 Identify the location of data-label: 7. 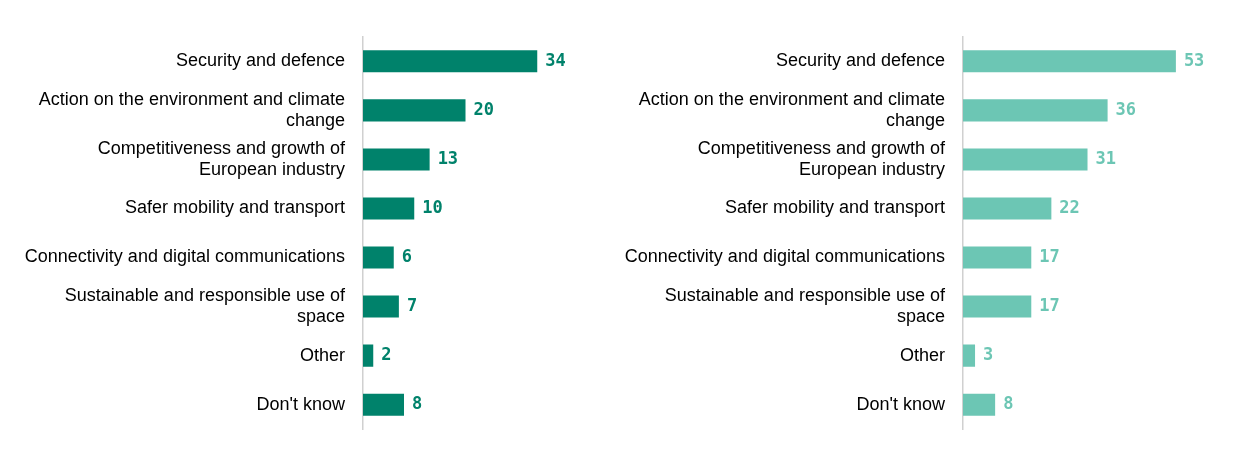
(412, 305).